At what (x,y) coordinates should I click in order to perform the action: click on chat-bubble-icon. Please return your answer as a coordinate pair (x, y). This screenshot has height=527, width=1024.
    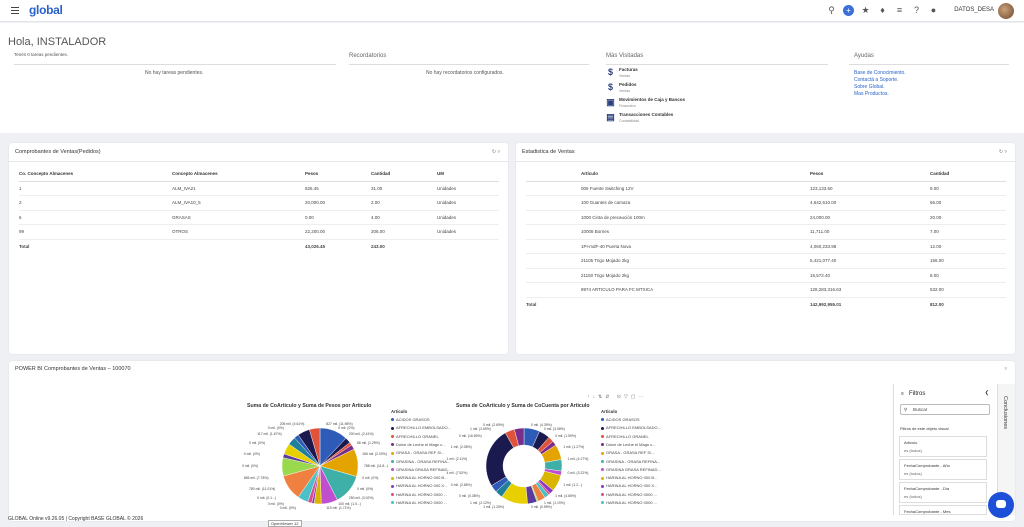
    Looking at the image, I should click on (1001, 505).